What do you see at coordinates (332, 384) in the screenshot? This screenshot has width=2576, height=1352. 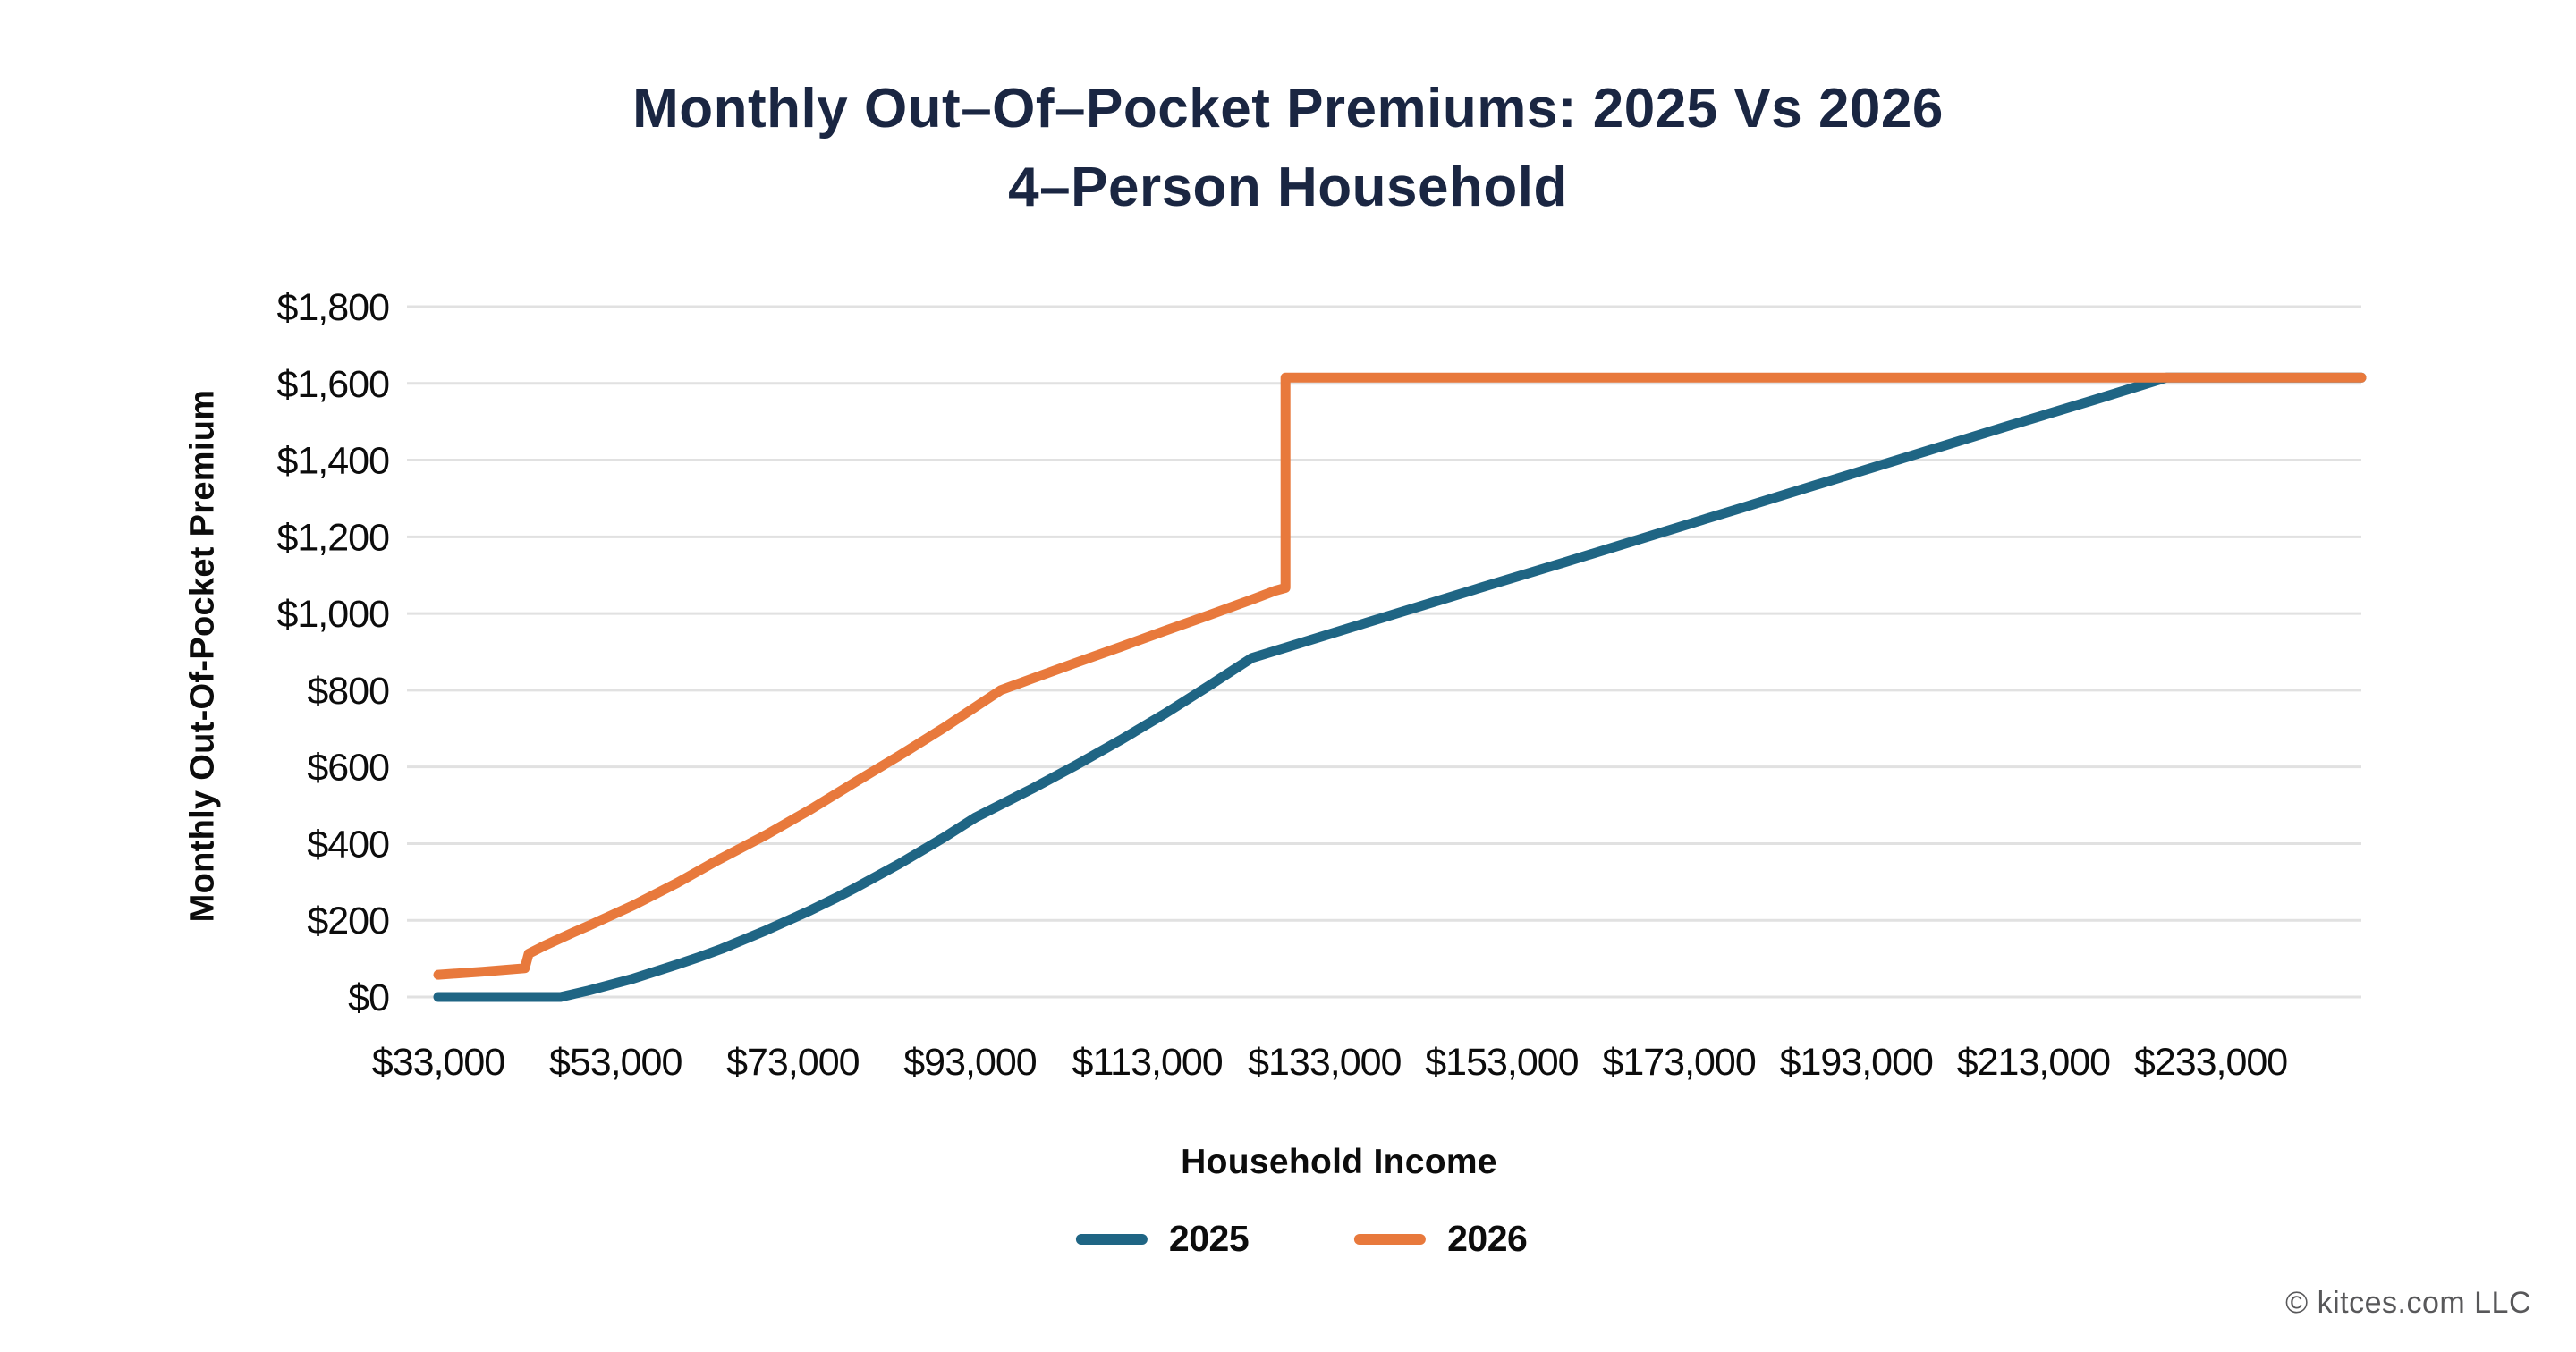 I see `y-tick-label: $1,600` at bounding box center [332, 384].